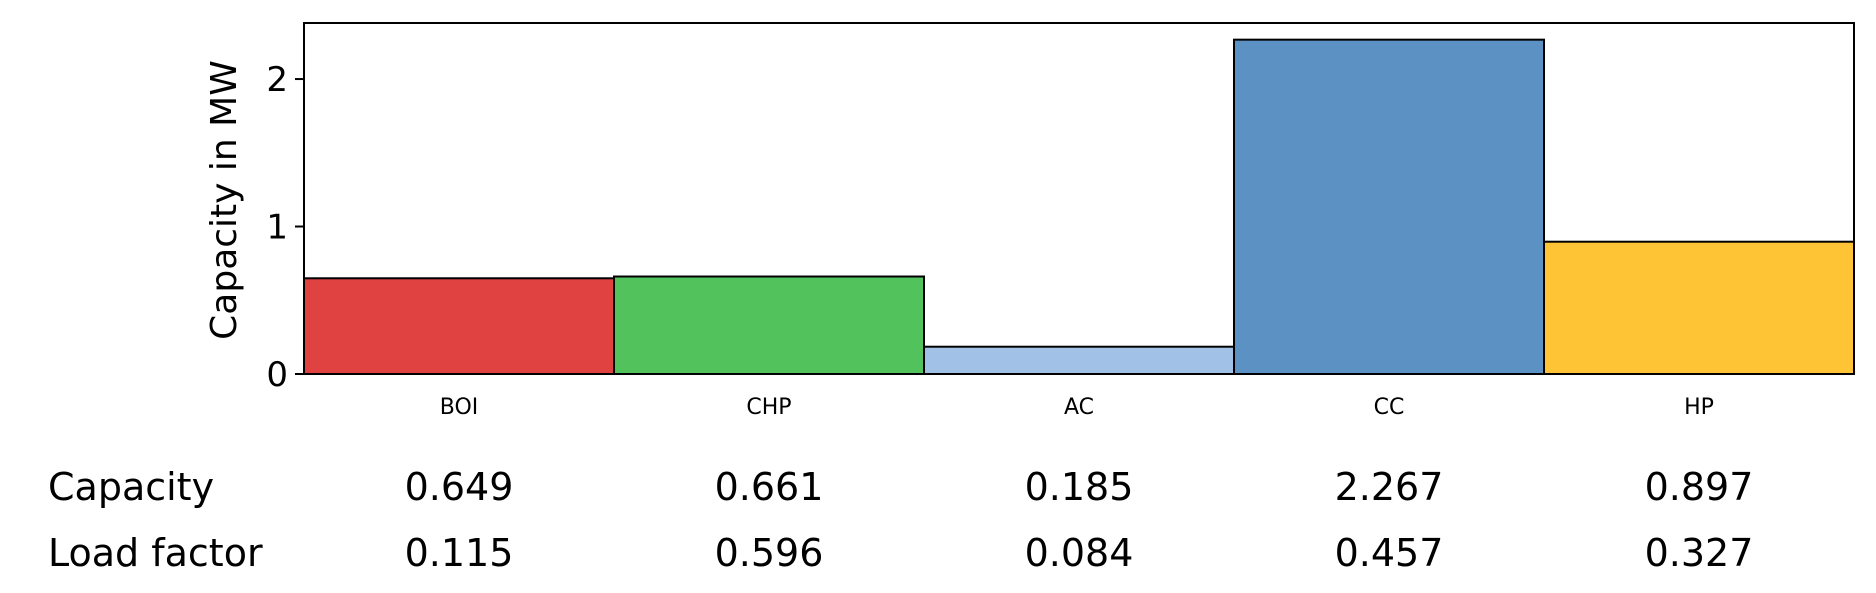  What do you see at coordinates (1389, 206) in the screenshot?
I see `bar-cc` at bounding box center [1389, 206].